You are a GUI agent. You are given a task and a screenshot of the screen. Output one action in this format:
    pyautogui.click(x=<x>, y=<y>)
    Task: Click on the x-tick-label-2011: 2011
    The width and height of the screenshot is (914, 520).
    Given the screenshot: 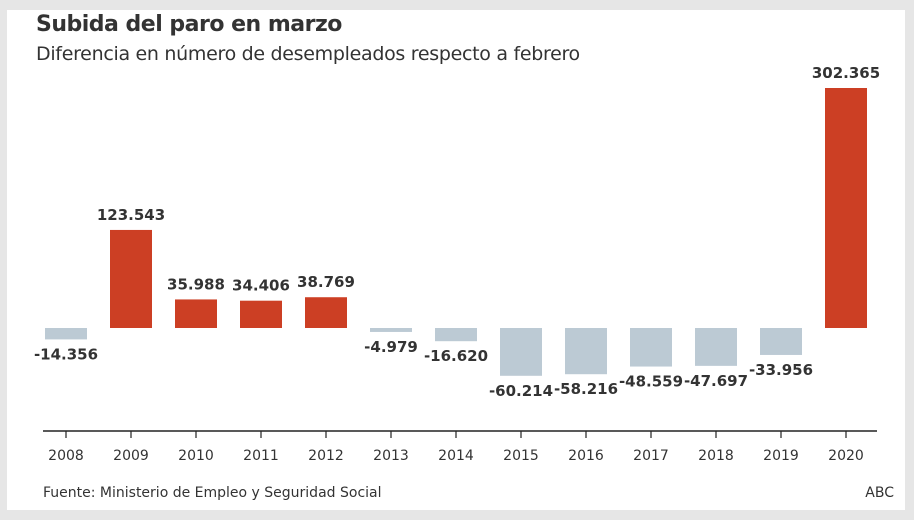 What is the action you would take?
    pyautogui.click(x=261, y=456)
    